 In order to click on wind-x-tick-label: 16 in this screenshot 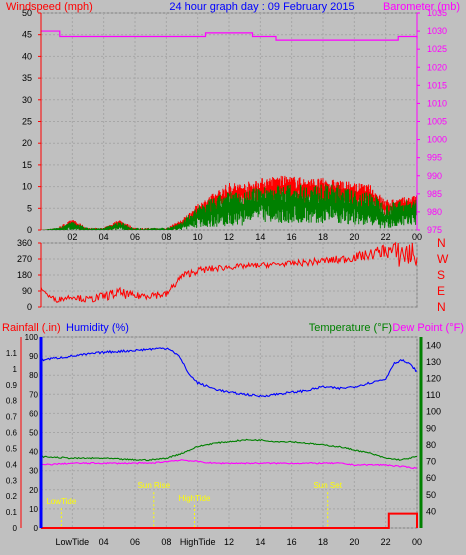, I will do `click(292, 237)`.